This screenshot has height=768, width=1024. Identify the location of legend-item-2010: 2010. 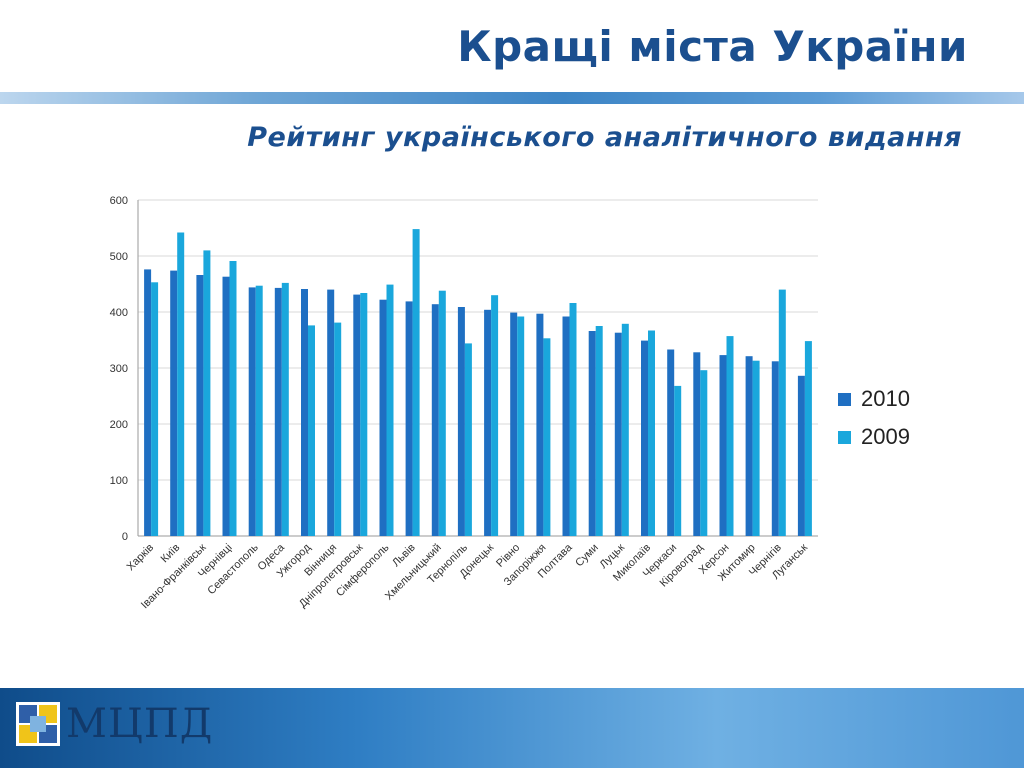
(874, 399).